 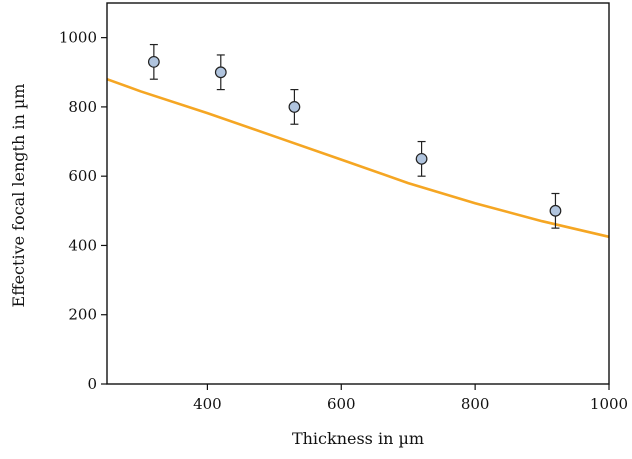 I want to click on x-tick-label: 800, so click(x=475, y=404).